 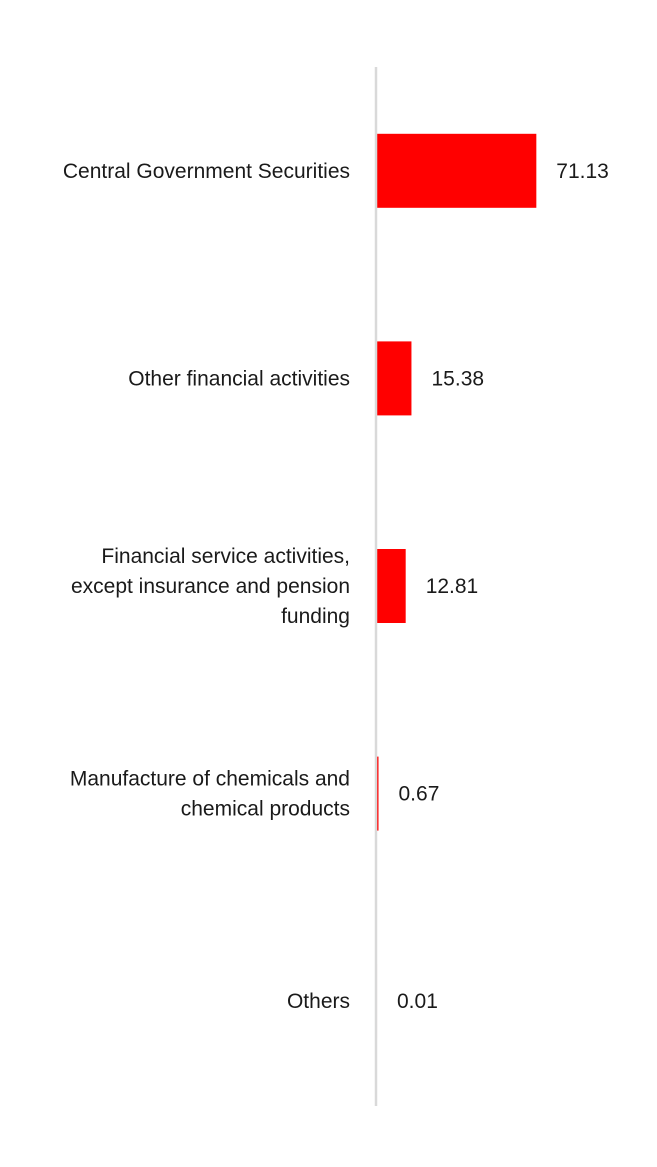 I want to click on category-label-2: Other financial activities, so click(x=239, y=378).